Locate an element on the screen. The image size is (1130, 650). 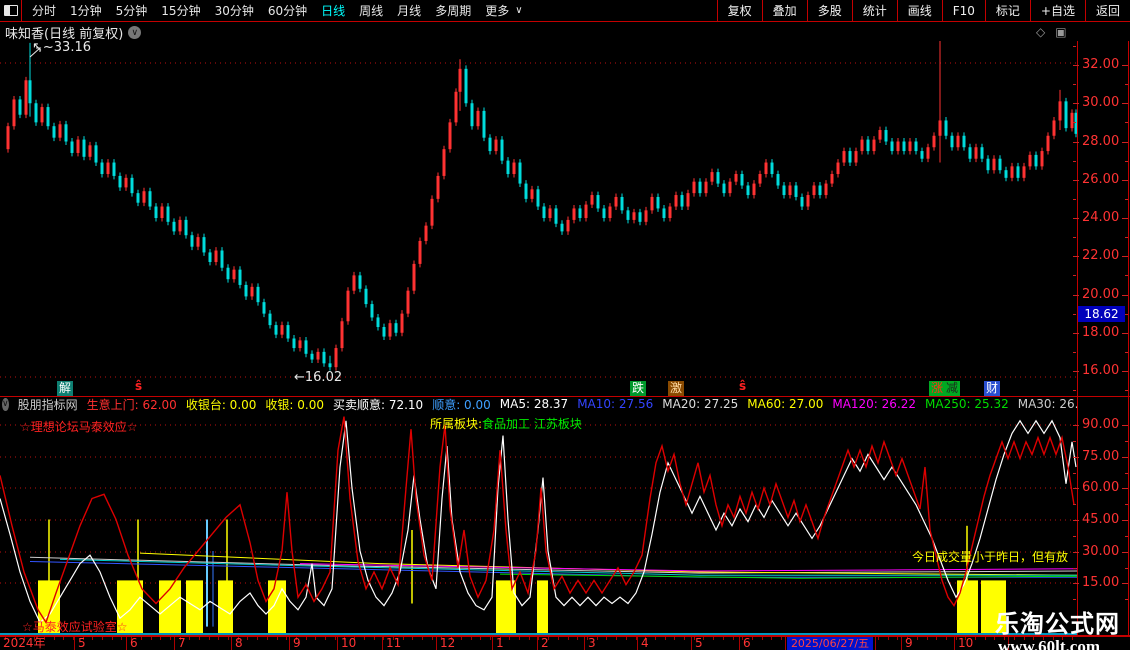
time-axis-label: 2 is located at coordinates (545, 643).